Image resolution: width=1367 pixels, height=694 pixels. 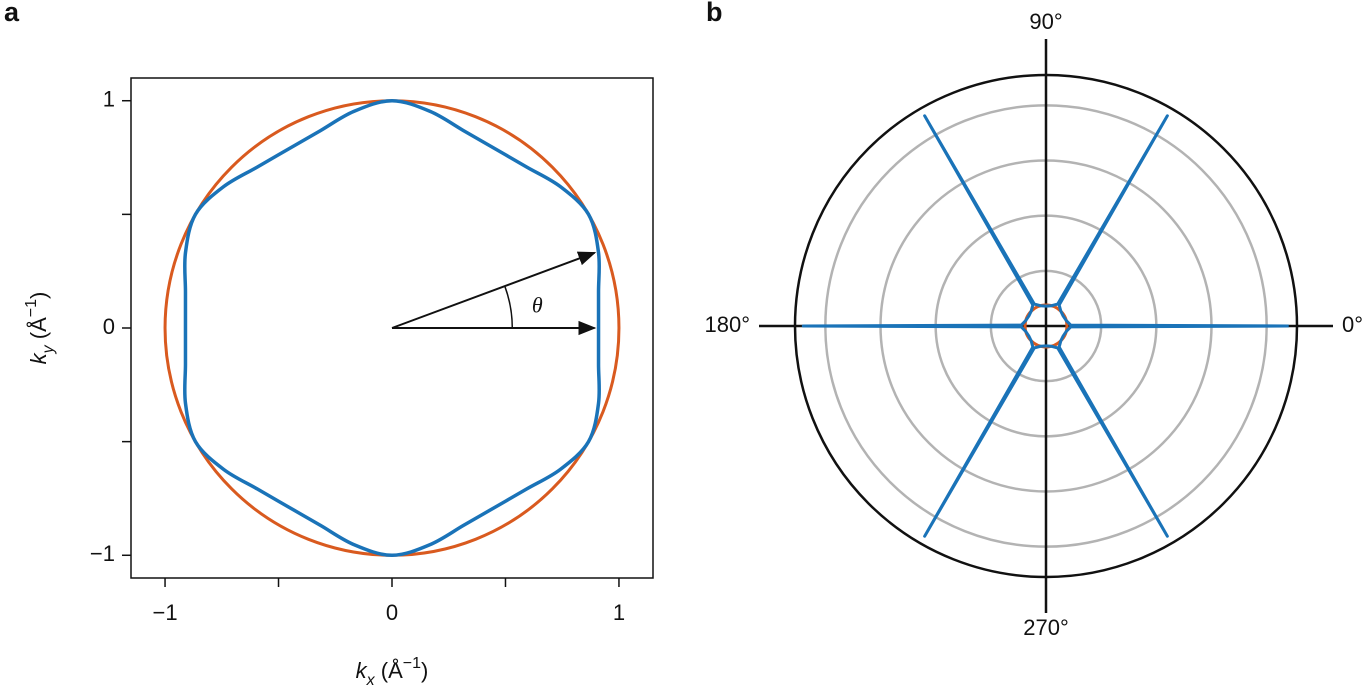 I want to click on x-tick-label: −1, so click(x=164, y=612).